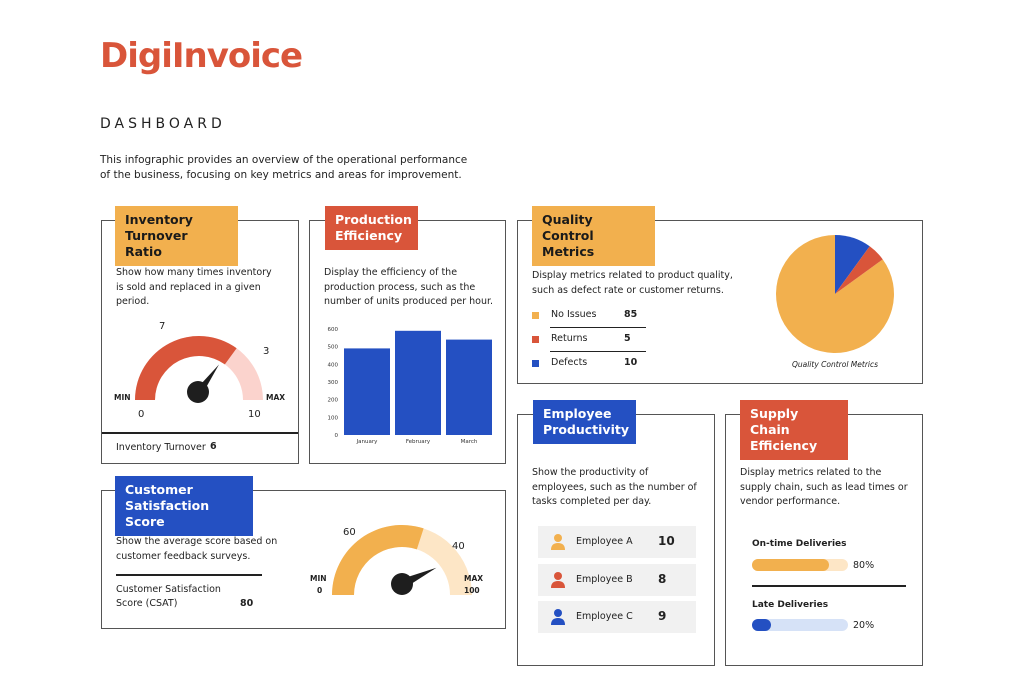 Image resolution: width=1024 pixels, height=683 pixels. I want to click on customer-divider, so click(189, 575).